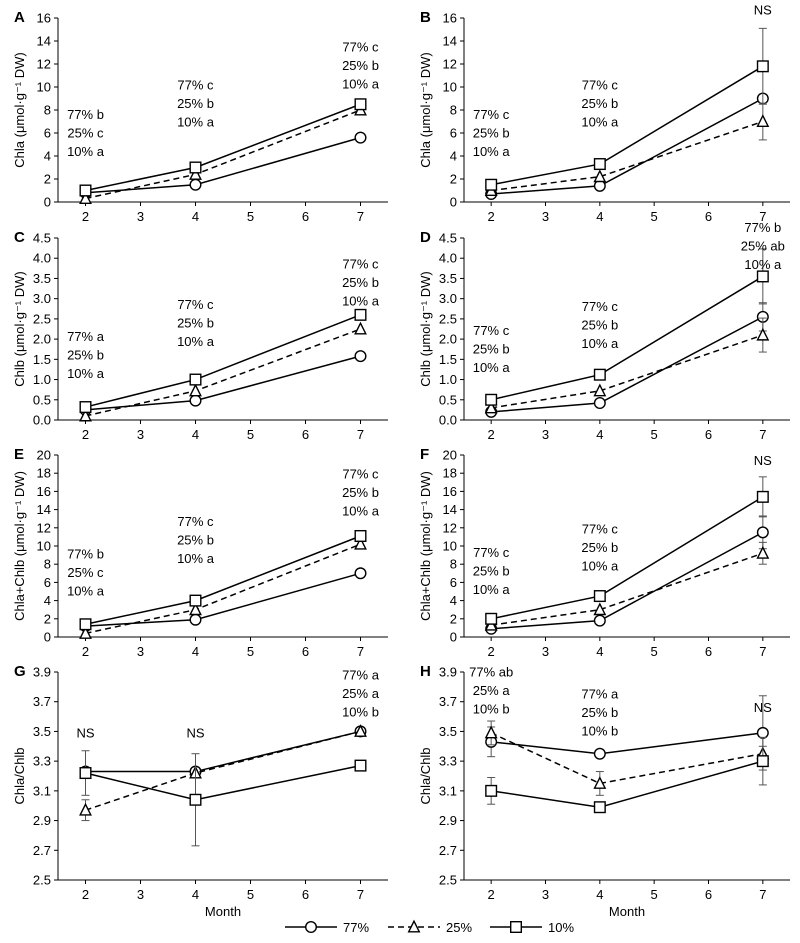 This screenshot has height=943, width=800. I want to click on significance-annotation: NS, so click(195, 732).